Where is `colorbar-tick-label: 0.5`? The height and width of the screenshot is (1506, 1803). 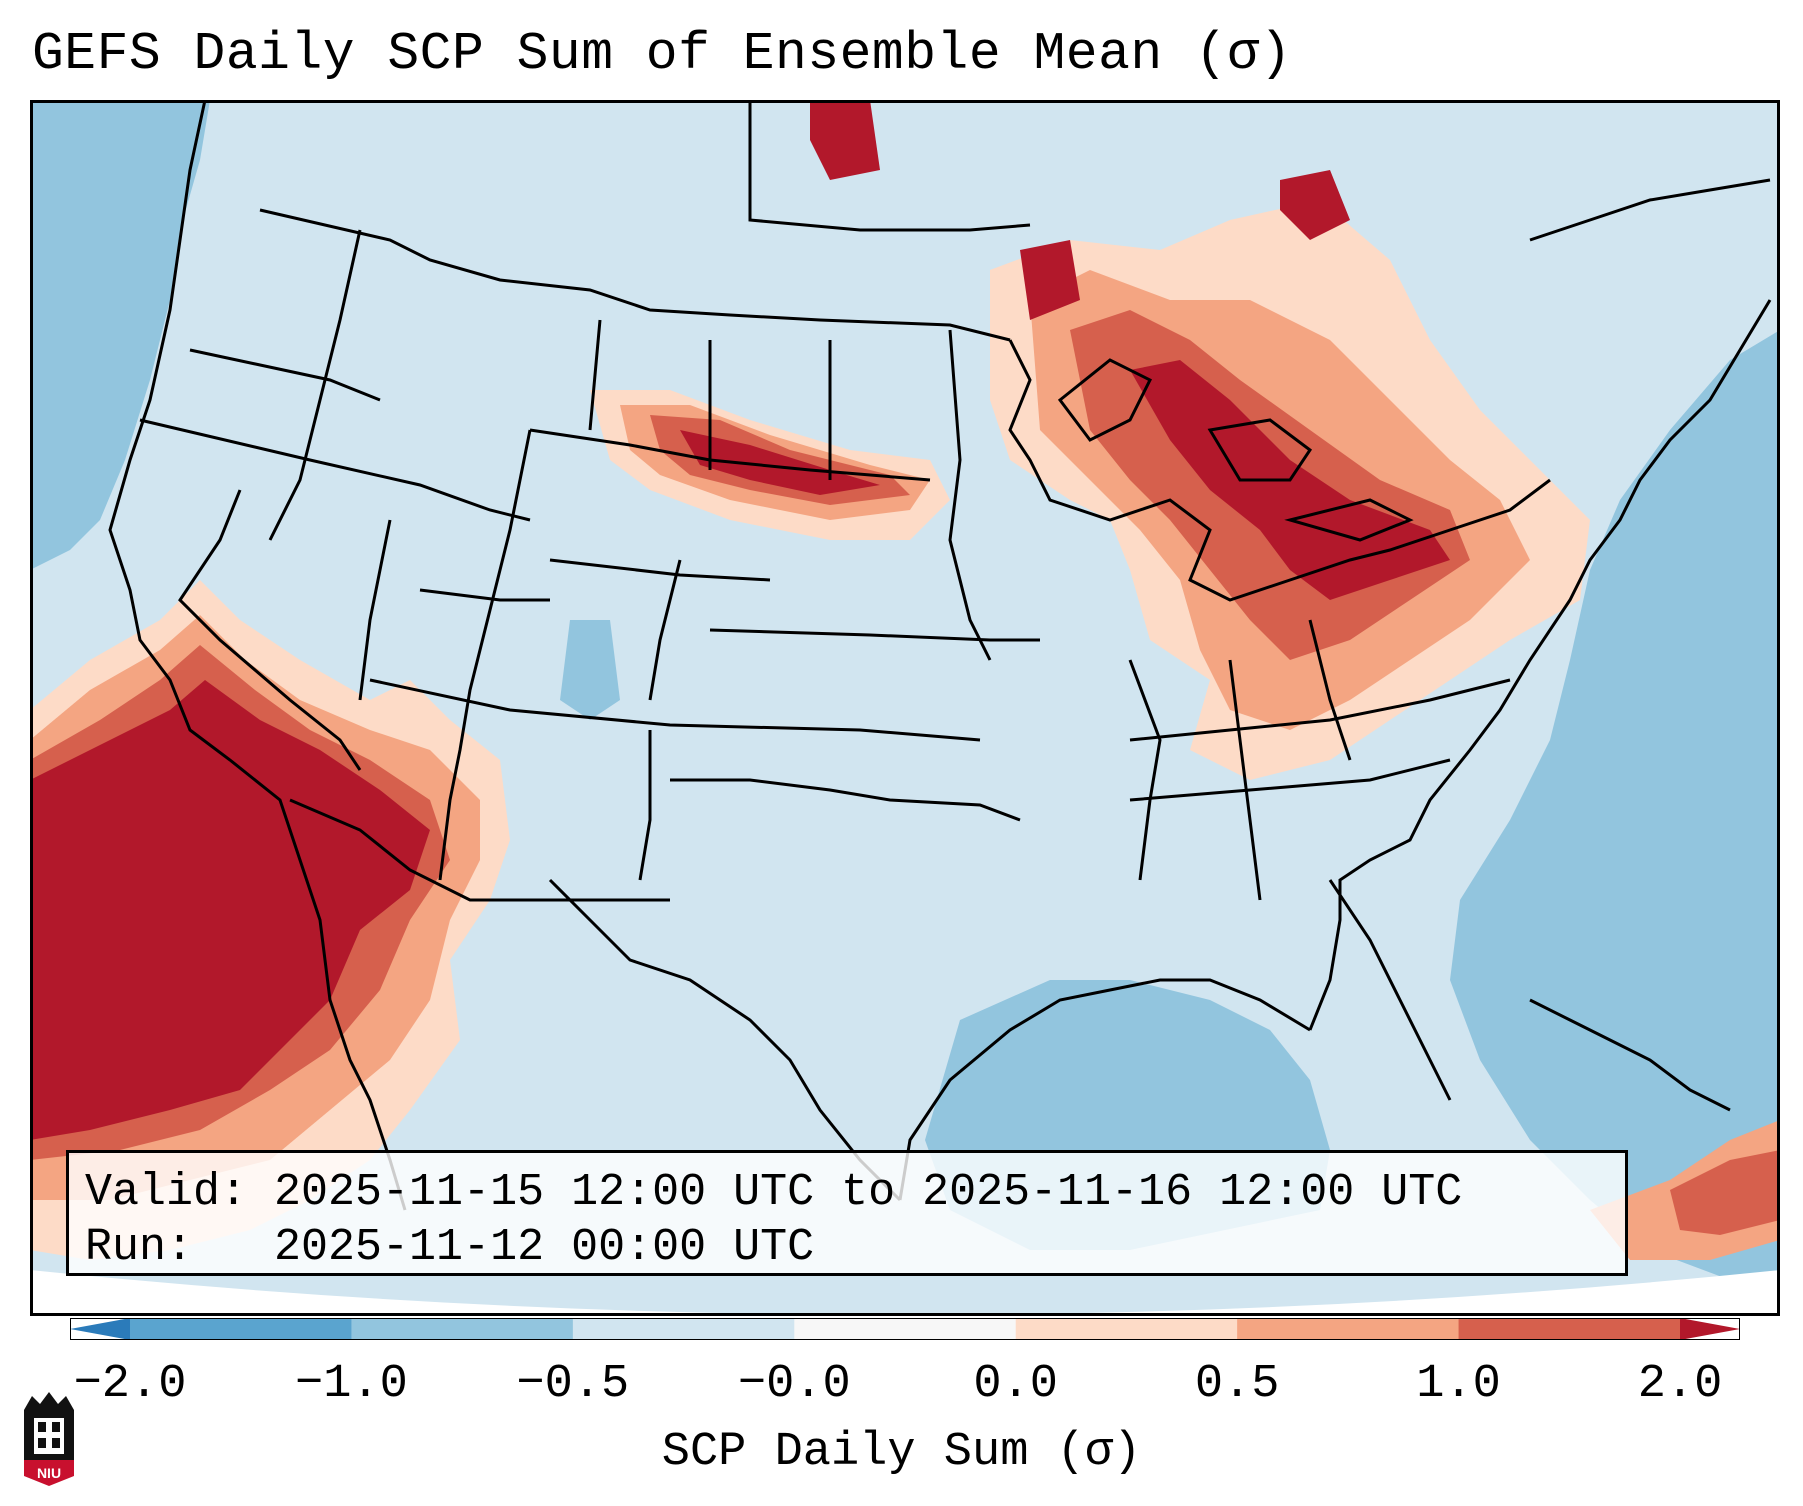 colorbar-tick-label: 0.5 is located at coordinates (1237, 1384).